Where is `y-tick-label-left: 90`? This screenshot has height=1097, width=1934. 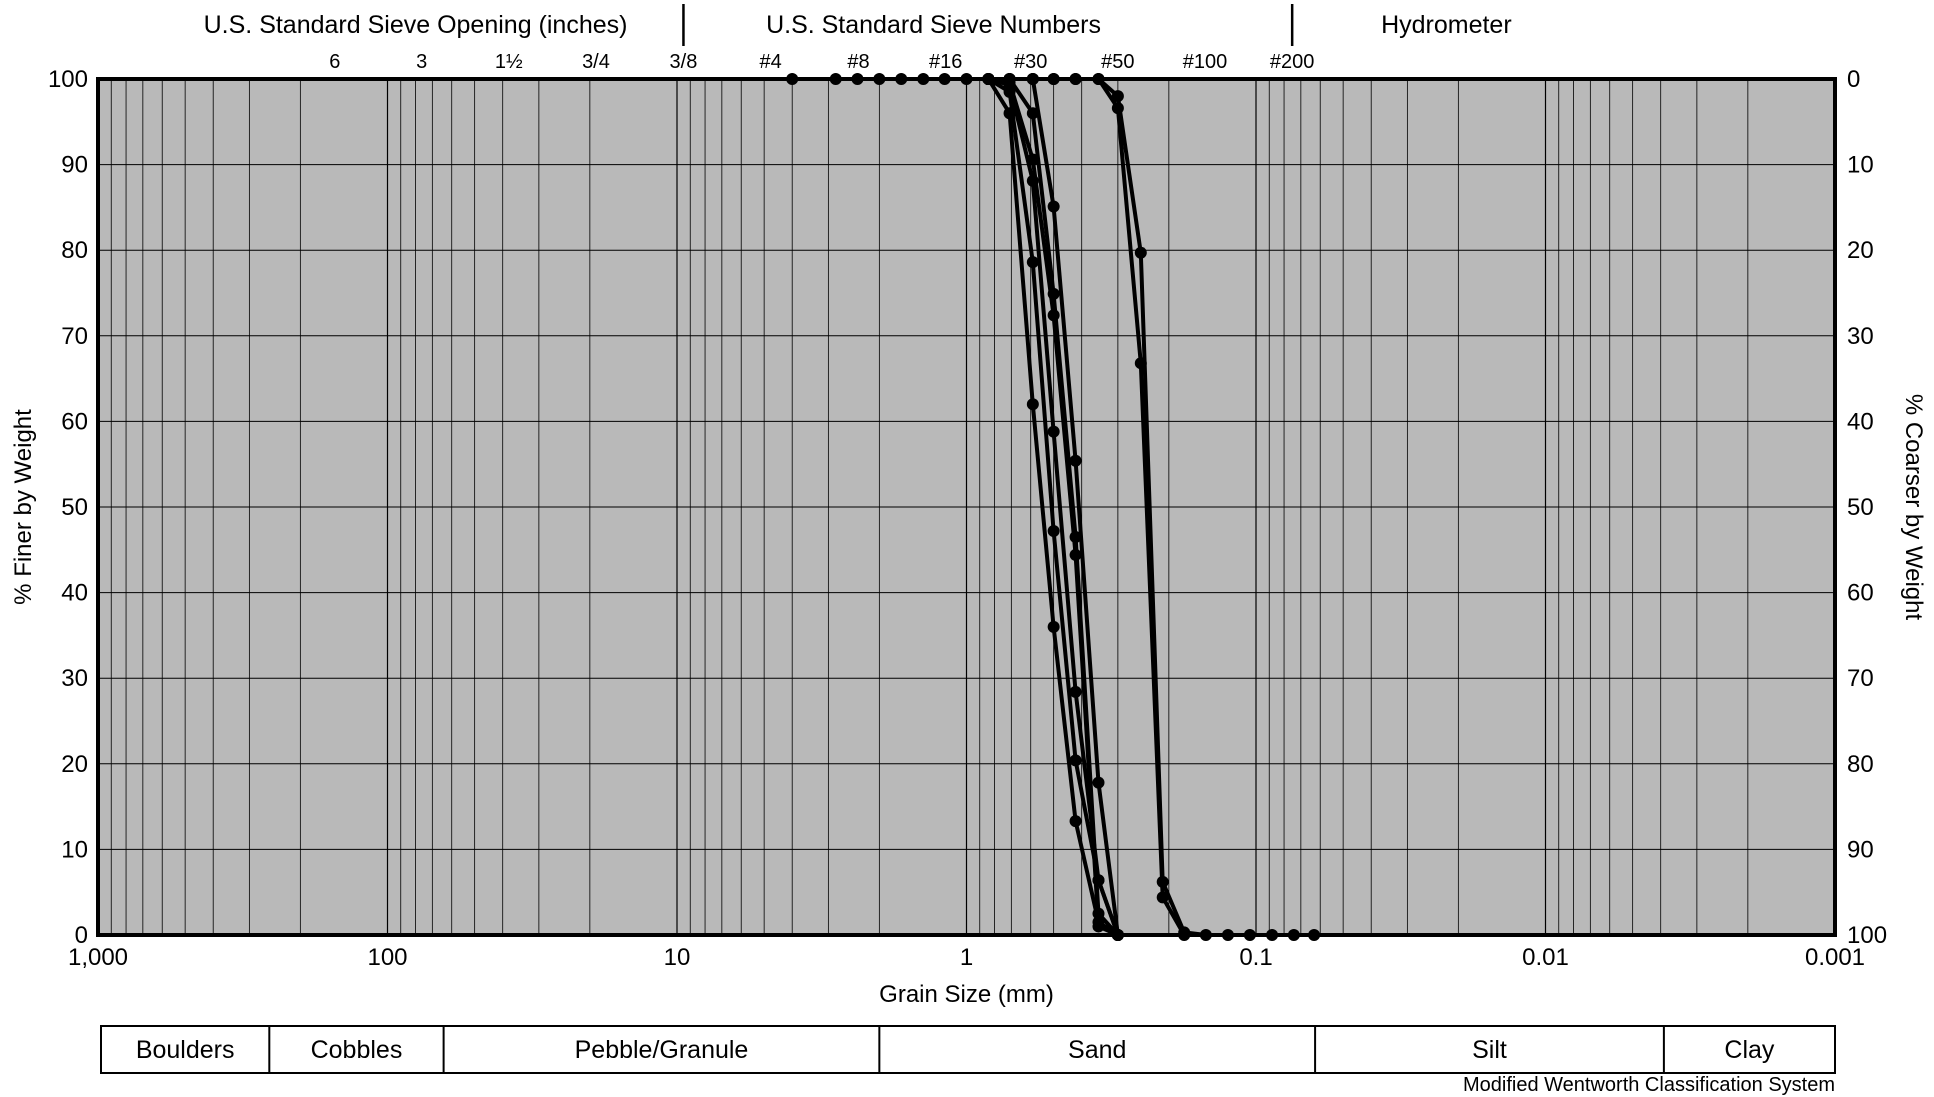
y-tick-label-left: 90 is located at coordinates (74, 165).